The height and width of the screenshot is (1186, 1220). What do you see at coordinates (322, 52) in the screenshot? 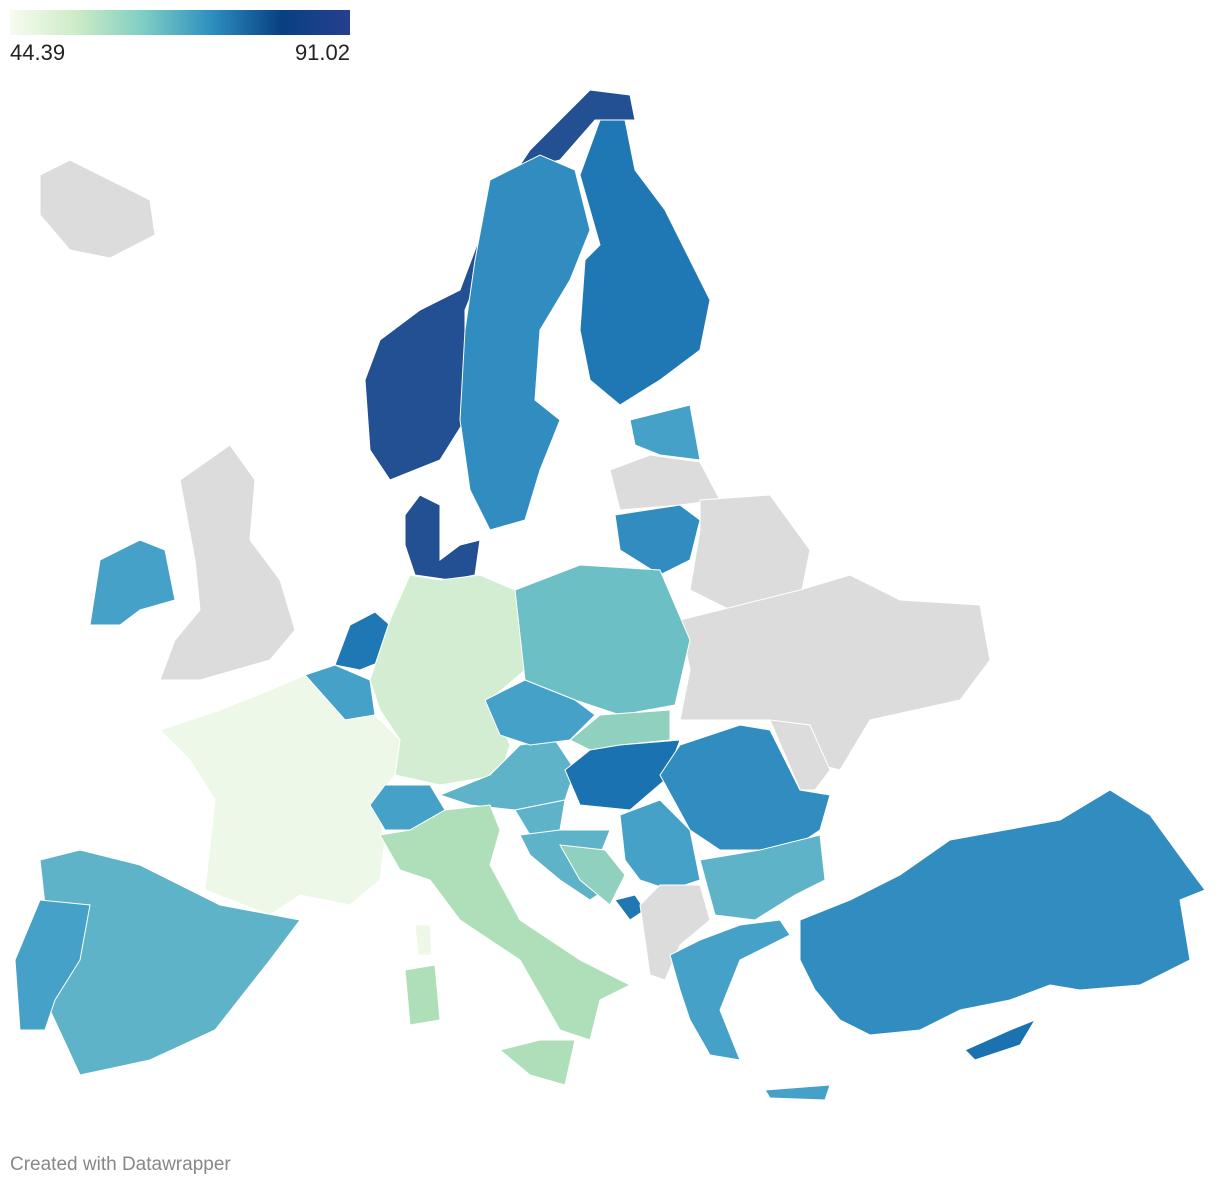
I see `legend-max: 91.02` at bounding box center [322, 52].